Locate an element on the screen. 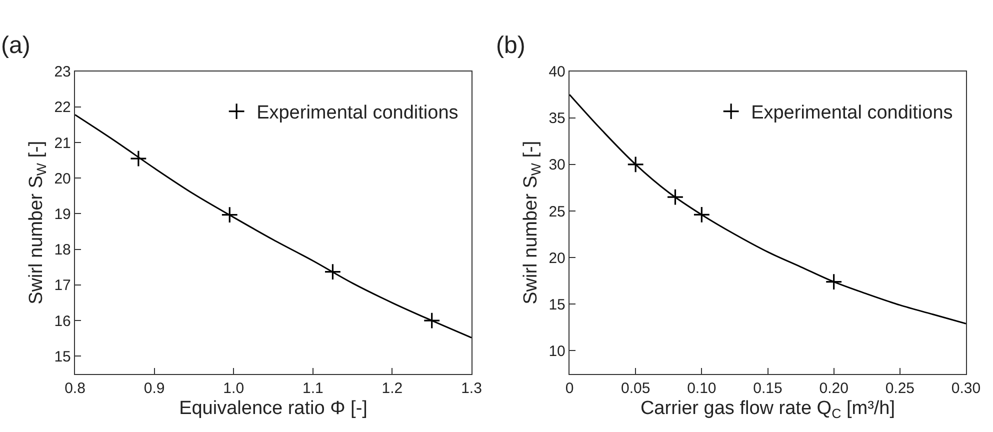  y-tick-label: 25 is located at coordinates (557, 211).